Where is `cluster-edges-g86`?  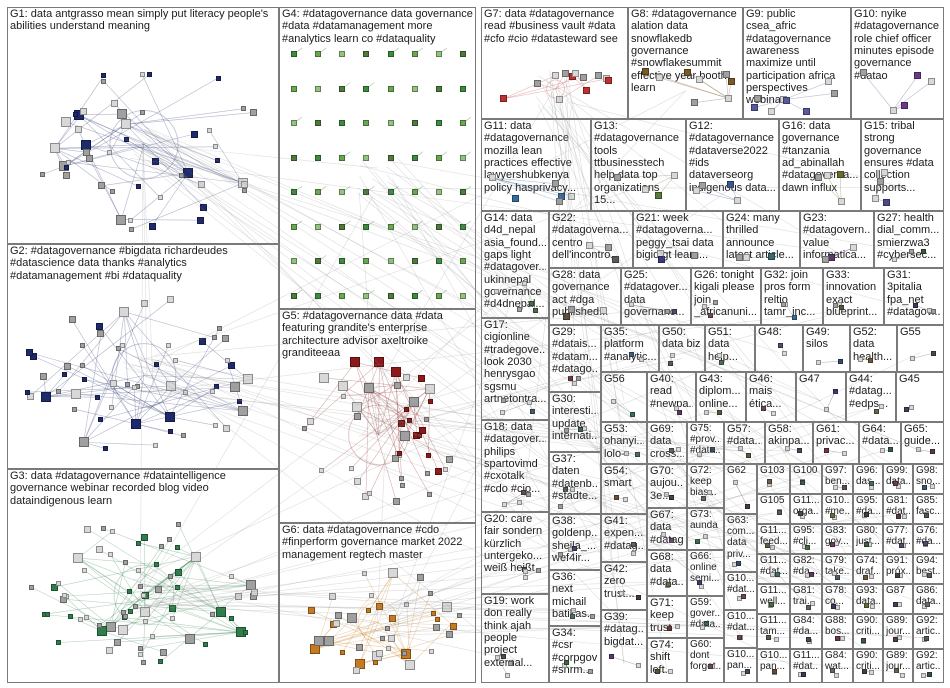
cluster-edges-g86 is located at coordinates (926, 605).